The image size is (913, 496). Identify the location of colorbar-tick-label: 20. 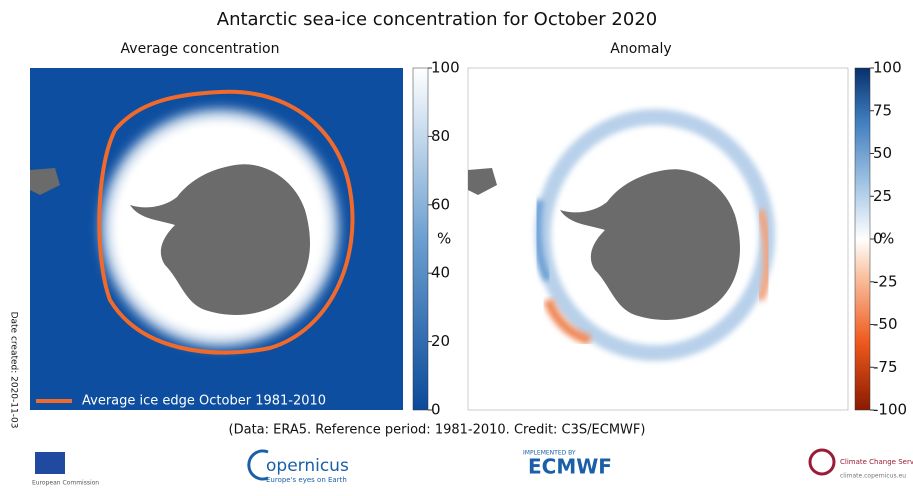
(440, 341).